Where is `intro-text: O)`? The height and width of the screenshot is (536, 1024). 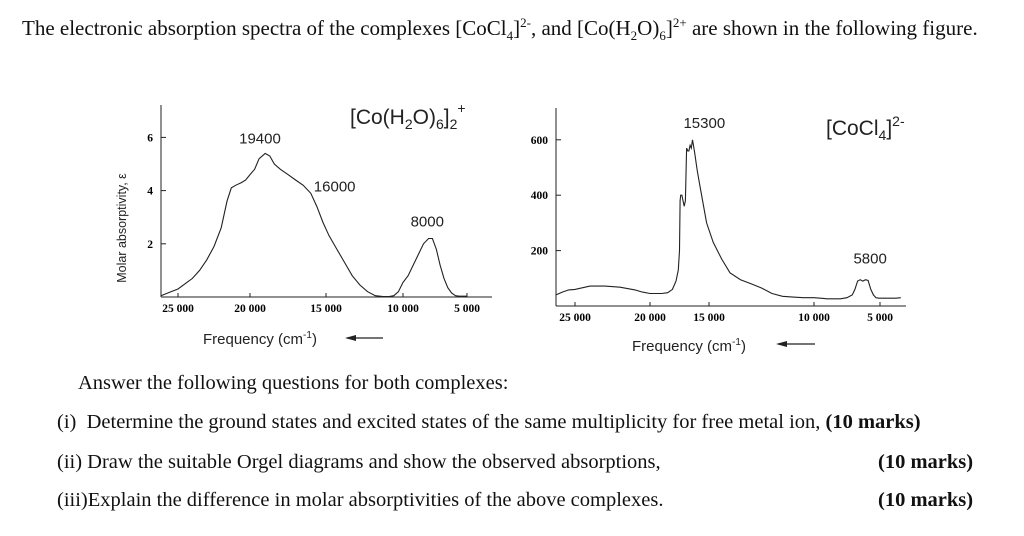
intro-text: O) is located at coordinates (648, 28).